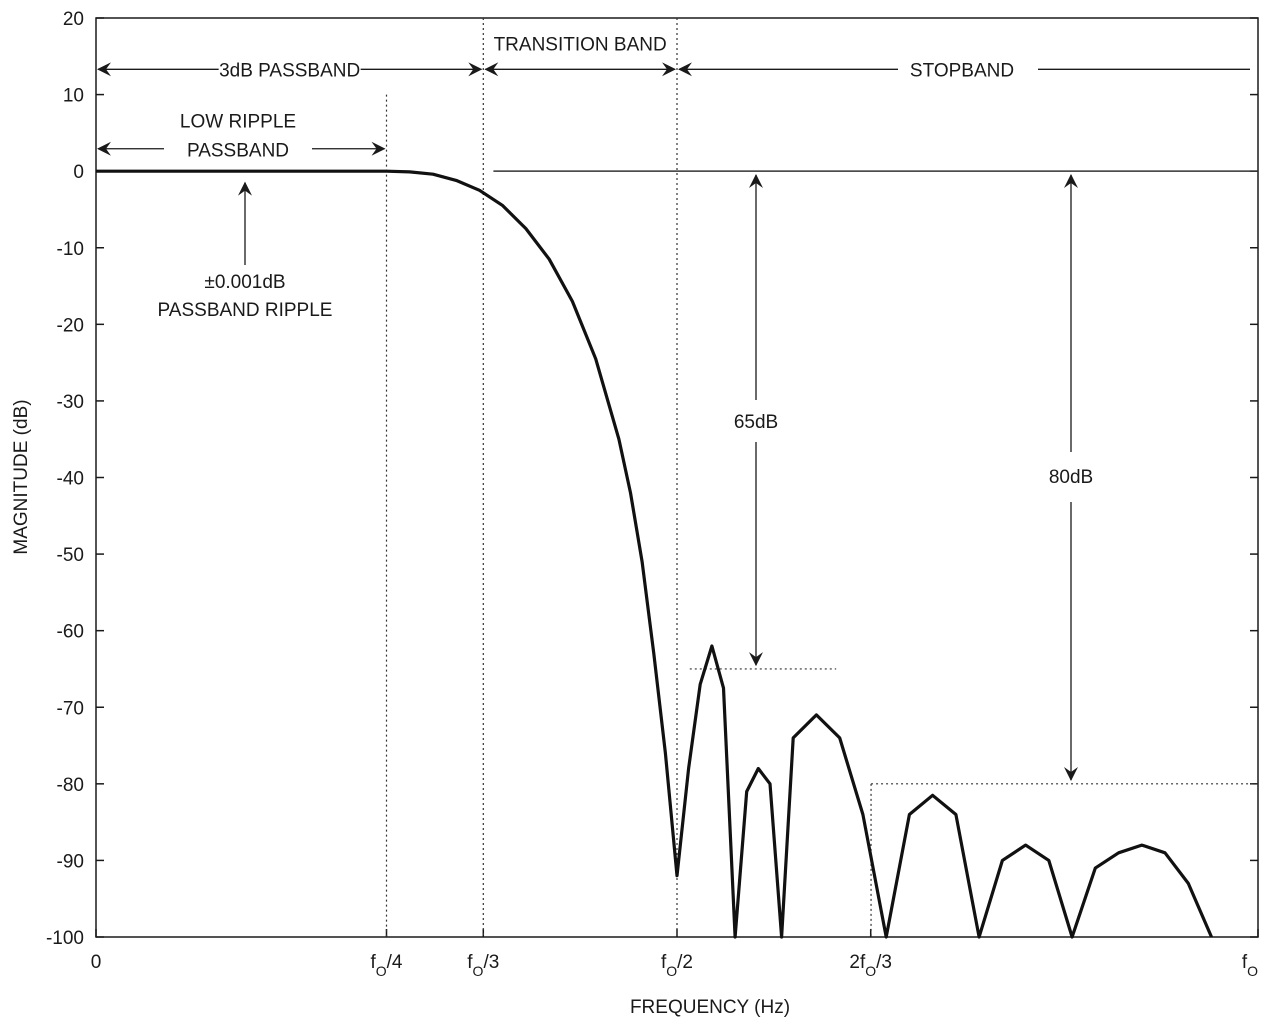 This screenshot has width=1280, height=1024. Describe the element at coordinates (710, 1007) in the screenshot. I see `x-axis-label: FREQUENCY (Hz)` at that location.